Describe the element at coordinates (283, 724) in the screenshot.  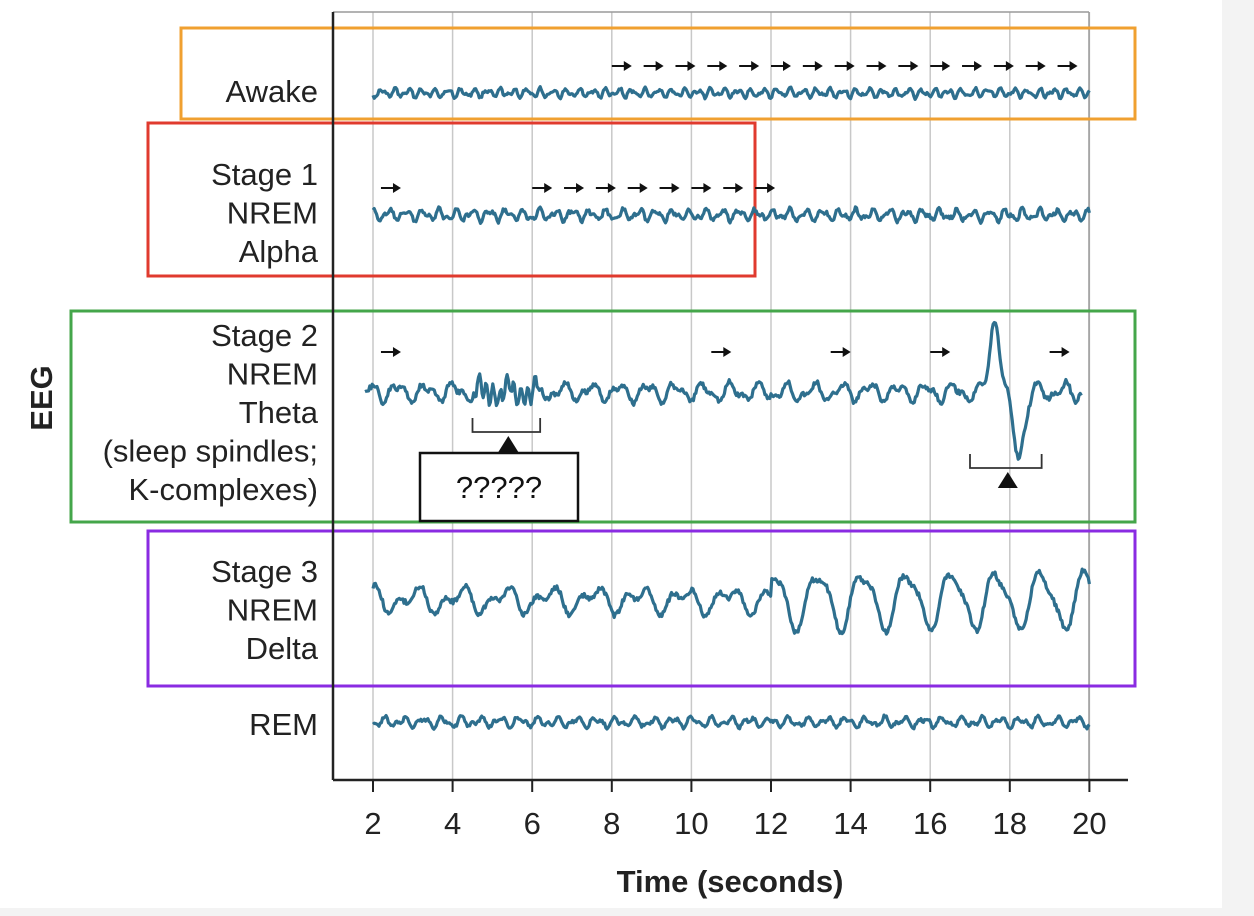
I see `stage-label-line: REM` at that location.